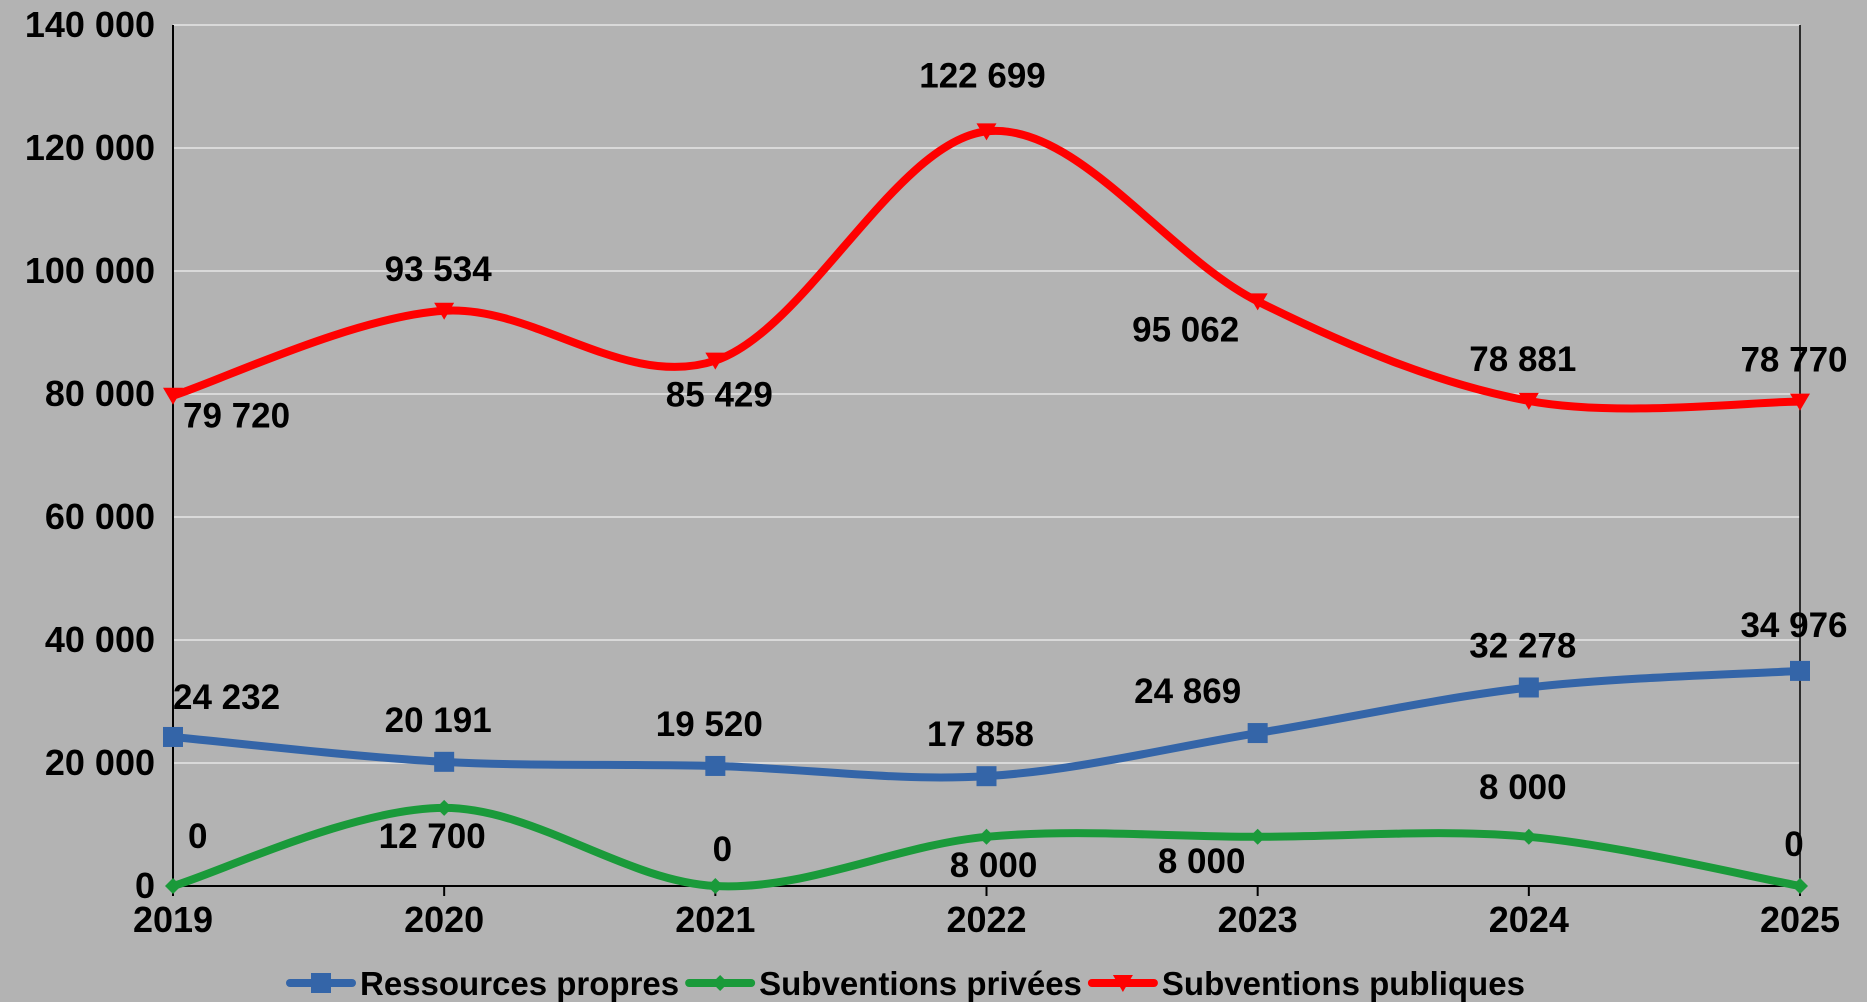  What do you see at coordinates (519, 983) in the screenshot?
I see `legend-label-ressources-propres: Ressources propres` at bounding box center [519, 983].